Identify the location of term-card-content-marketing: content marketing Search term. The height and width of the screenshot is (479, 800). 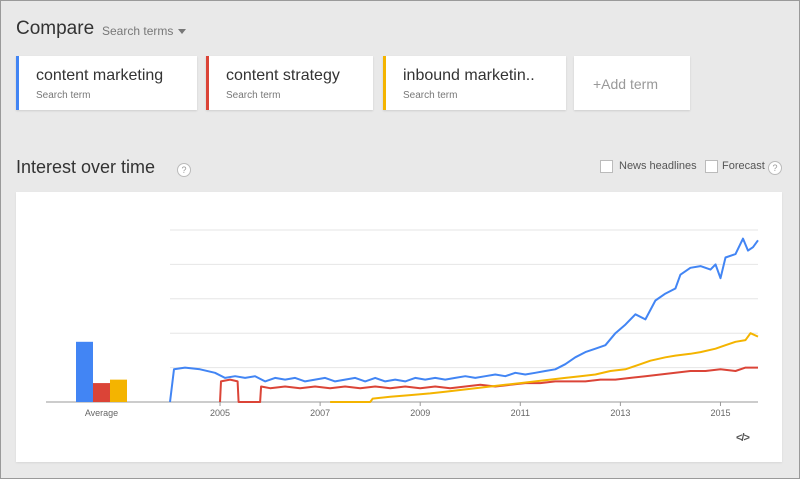
(106, 83).